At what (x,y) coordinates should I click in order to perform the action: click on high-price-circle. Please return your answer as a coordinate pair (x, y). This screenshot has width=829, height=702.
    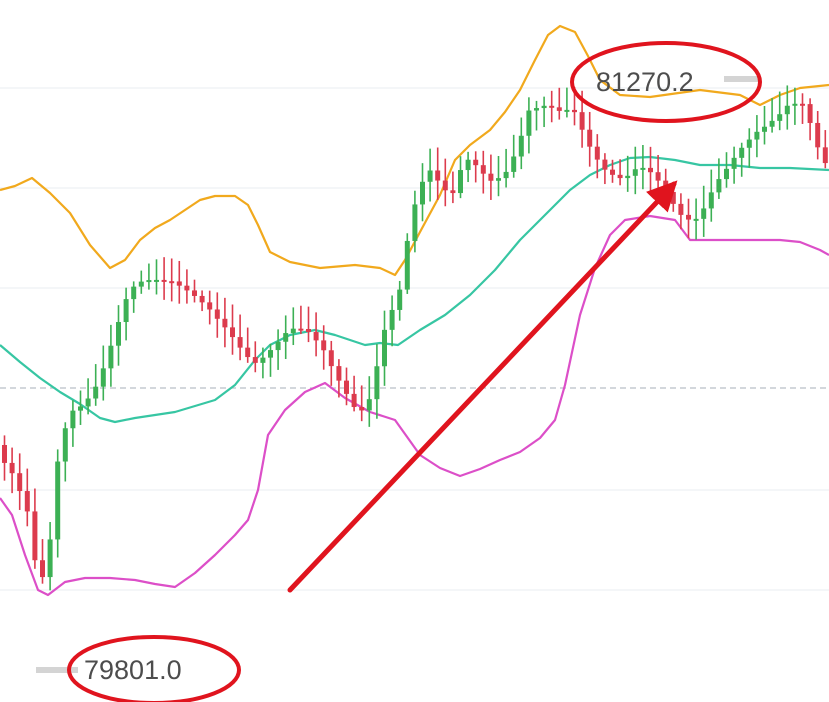
    Looking at the image, I should click on (666, 82).